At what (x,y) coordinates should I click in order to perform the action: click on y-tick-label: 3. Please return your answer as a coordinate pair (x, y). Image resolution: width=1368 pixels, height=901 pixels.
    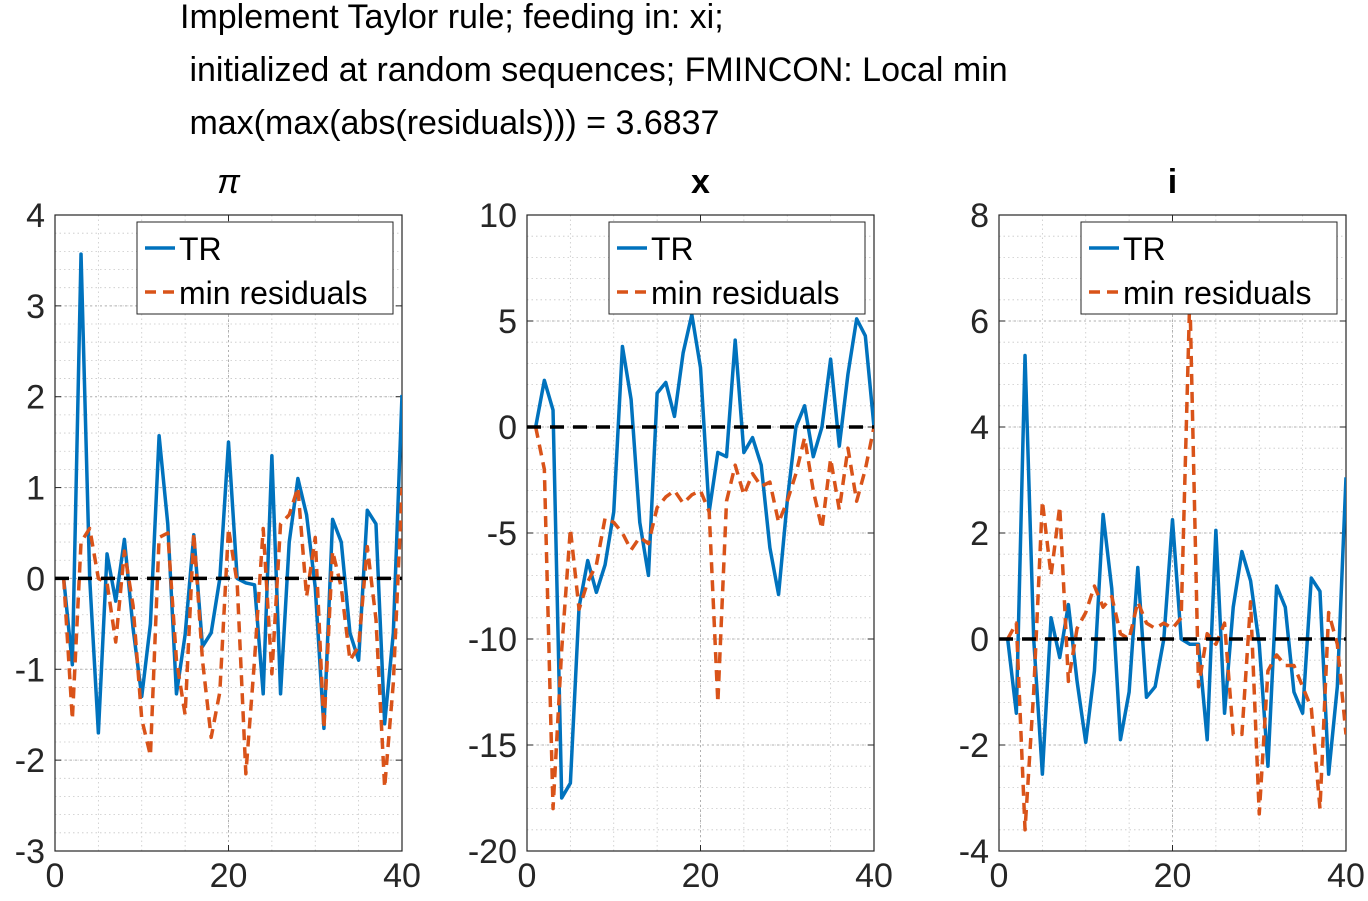
    Looking at the image, I should click on (35, 307).